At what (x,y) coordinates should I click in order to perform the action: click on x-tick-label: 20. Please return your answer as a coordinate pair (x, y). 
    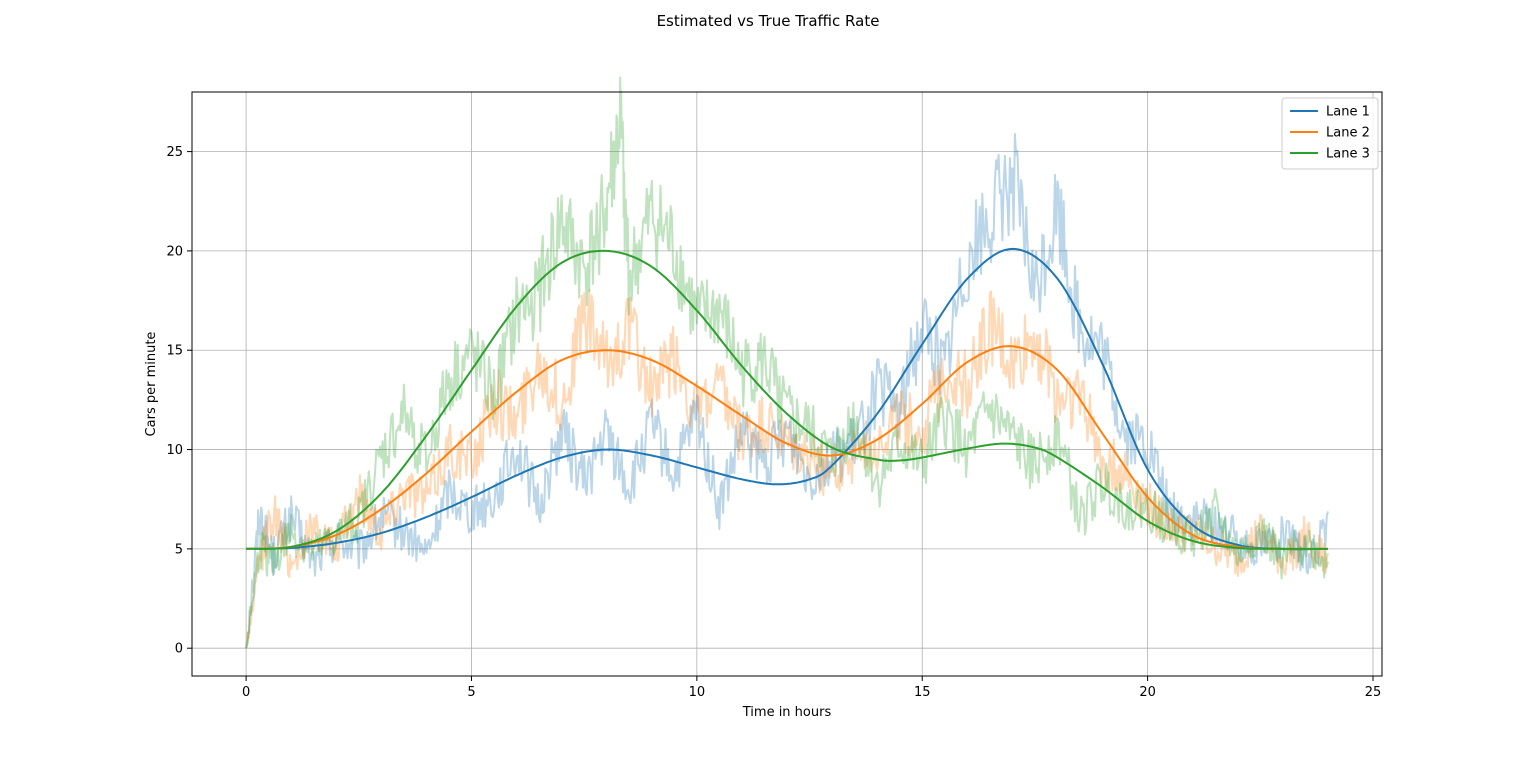
    Looking at the image, I should click on (1147, 692).